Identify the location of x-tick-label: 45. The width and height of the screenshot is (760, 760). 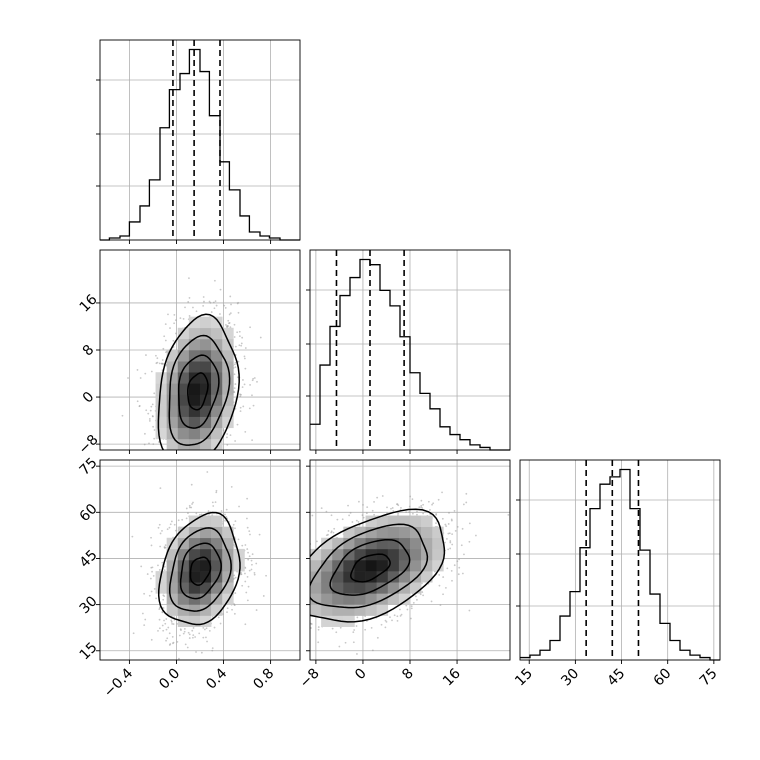
(616, 678).